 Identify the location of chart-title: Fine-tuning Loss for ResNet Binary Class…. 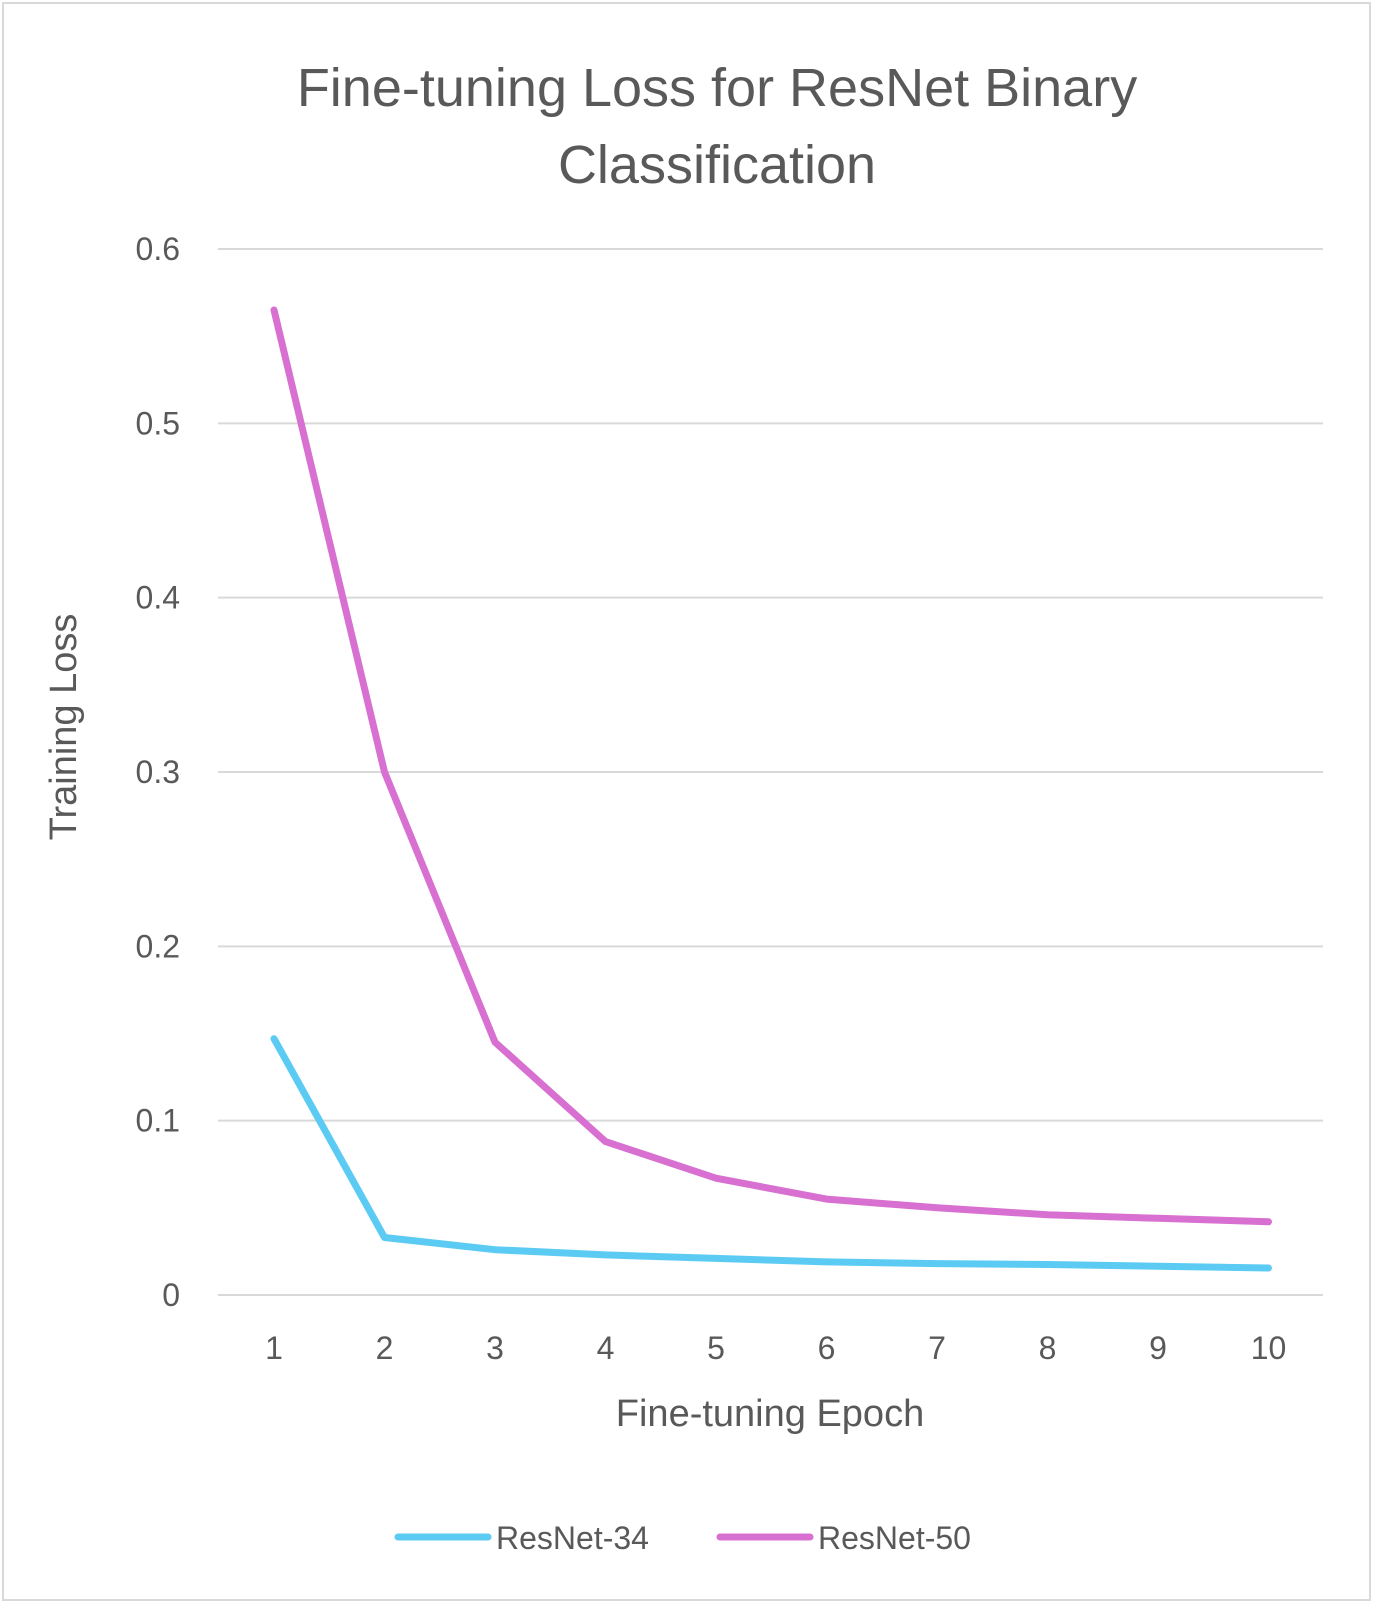
(717, 126).